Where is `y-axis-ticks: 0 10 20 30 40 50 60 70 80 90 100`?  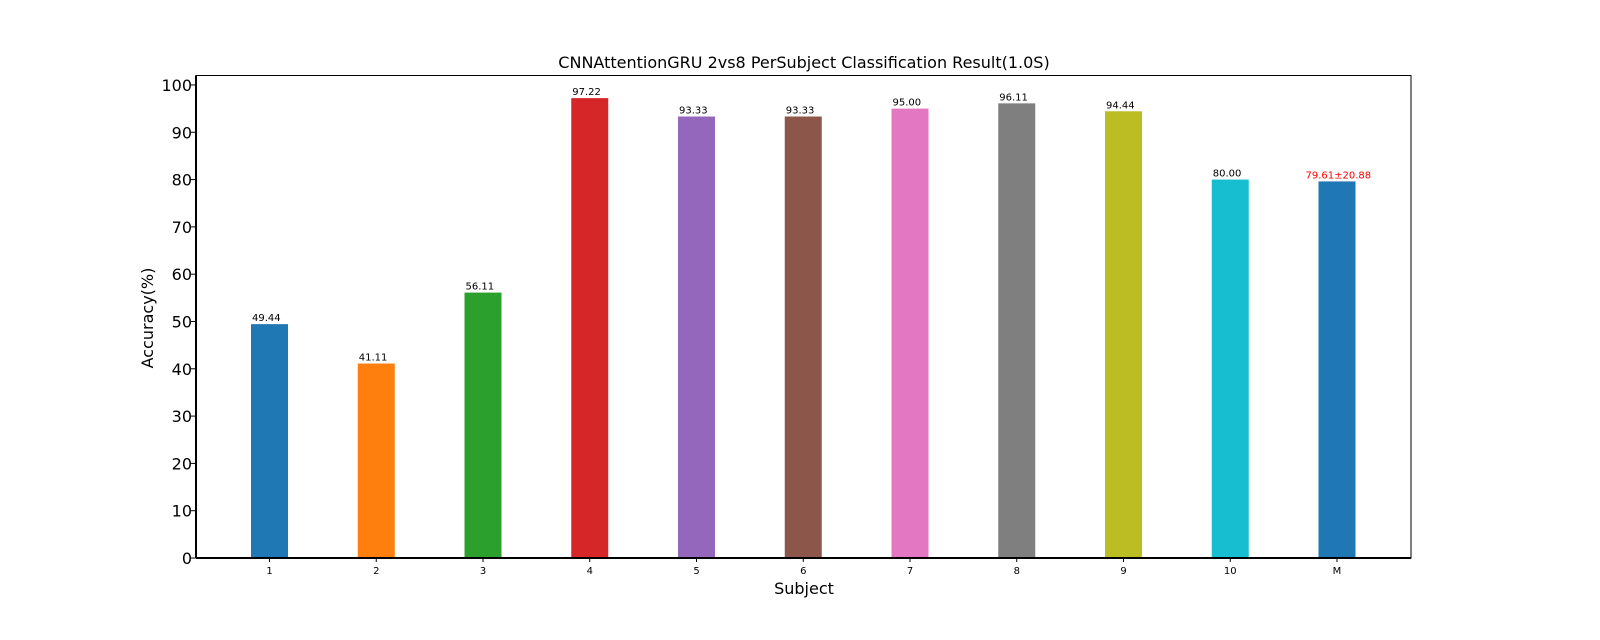
y-axis-ticks: 0 10 20 30 40 50 60 70 80 90 100 is located at coordinates (178, 322).